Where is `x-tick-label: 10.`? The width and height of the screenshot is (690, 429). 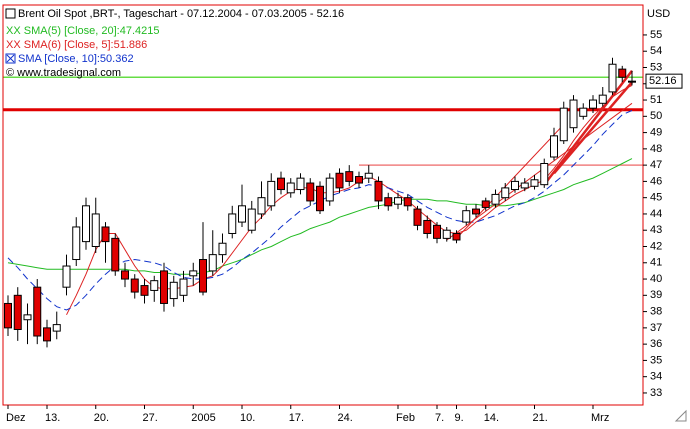 x-tick-label: 10. is located at coordinates (247, 418).